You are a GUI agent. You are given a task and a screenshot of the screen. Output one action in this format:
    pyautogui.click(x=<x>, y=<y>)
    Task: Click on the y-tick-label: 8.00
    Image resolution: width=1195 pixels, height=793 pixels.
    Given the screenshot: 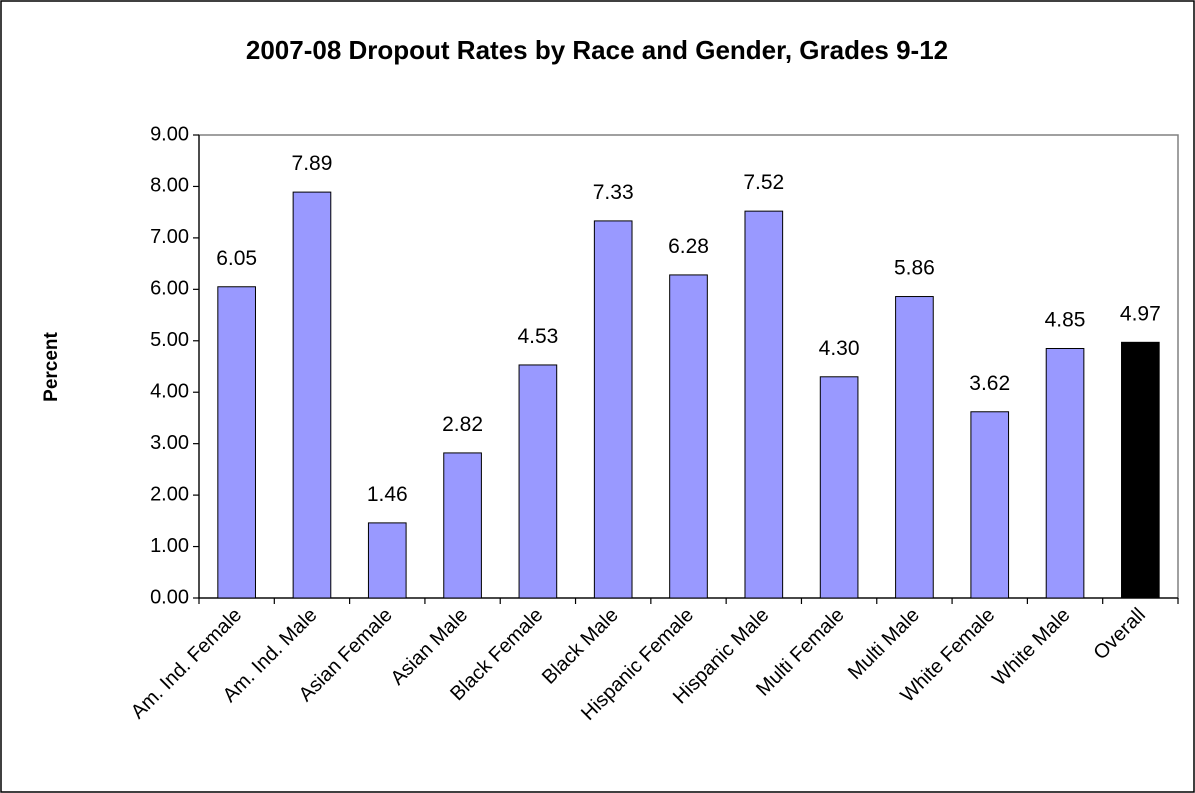 What is the action you would take?
    pyautogui.click(x=169, y=186)
    